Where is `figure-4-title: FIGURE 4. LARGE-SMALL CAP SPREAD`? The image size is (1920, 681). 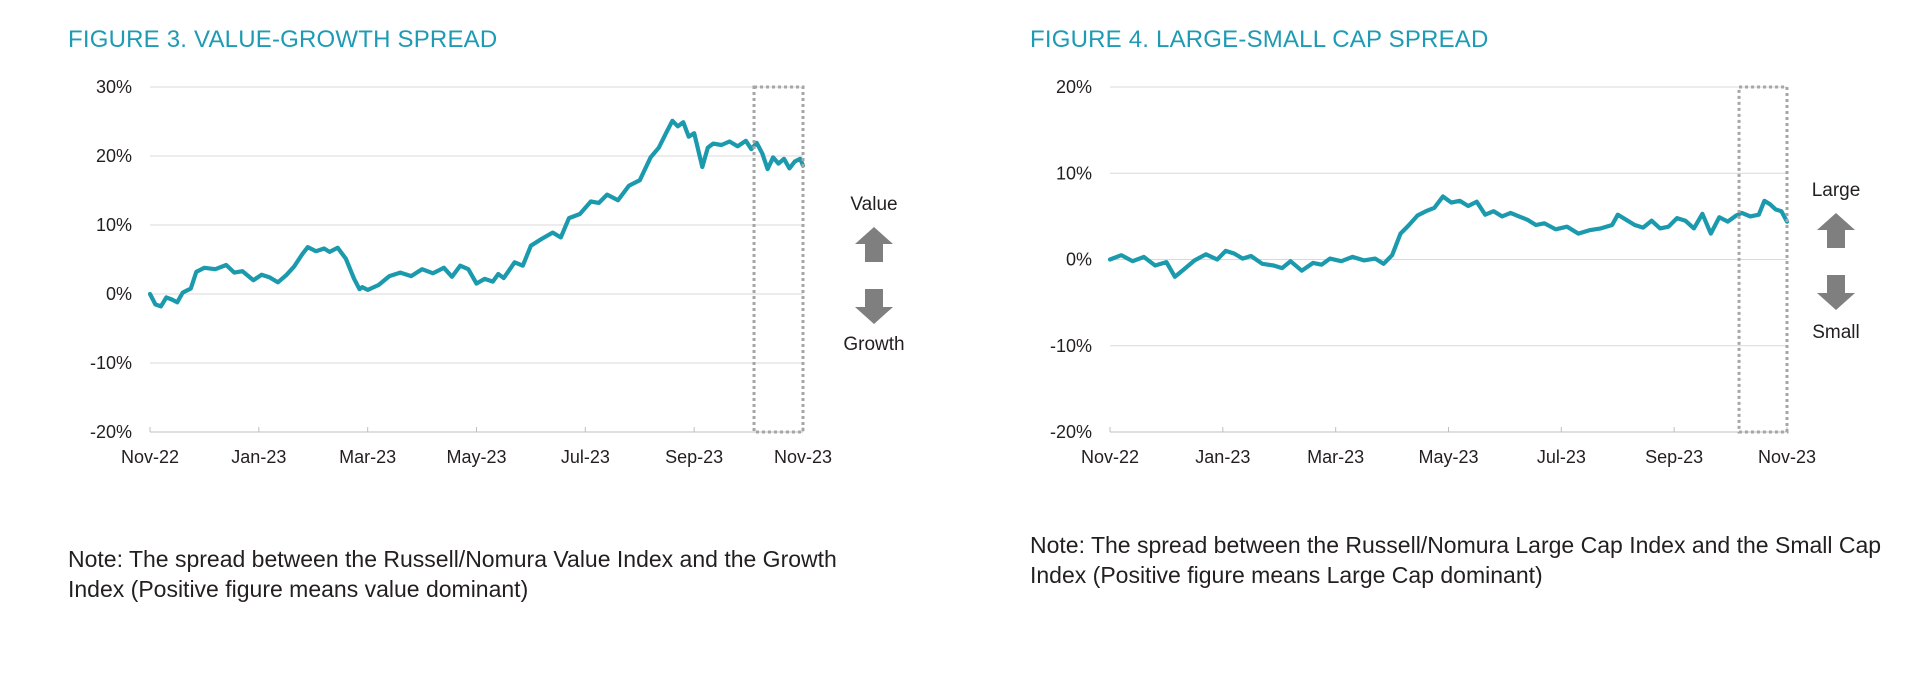
figure-4-title: FIGURE 4. LARGE-SMALL CAP SPREAD is located at coordinates (1259, 39).